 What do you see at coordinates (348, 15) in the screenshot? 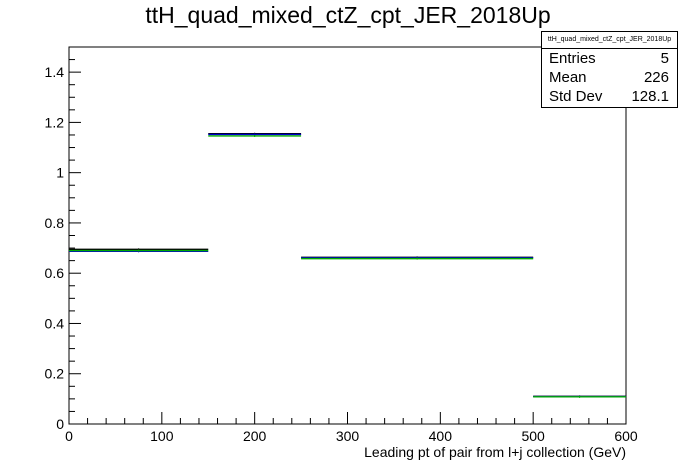
I see `chart-title: ttH_quad_mixed_ctZ_cpt_JER_2018Up` at bounding box center [348, 15].